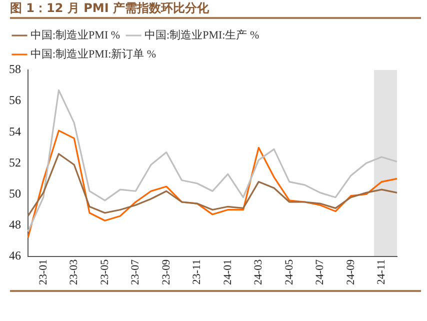 The width and height of the screenshot is (427, 321). What do you see at coordinates (166, 272) in the screenshot?
I see `x-tick-label: 23-09` at bounding box center [166, 272].